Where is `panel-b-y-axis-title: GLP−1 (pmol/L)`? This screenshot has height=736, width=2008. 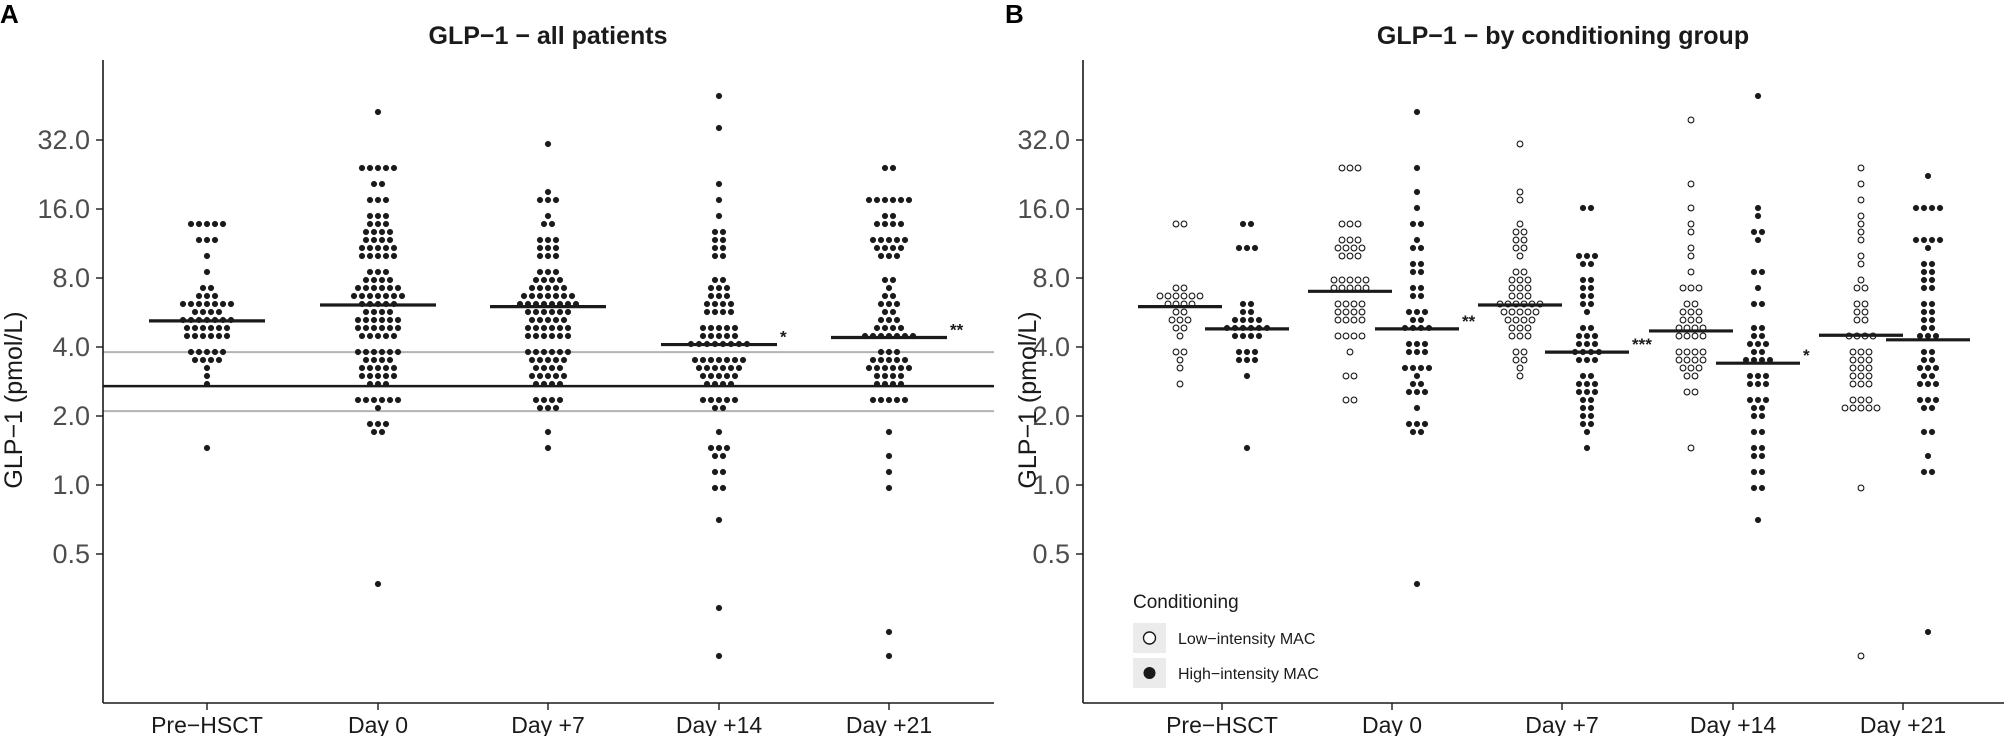 panel-b-y-axis-title: GLP−1 (pmol/L) is located at coordinates (1028, 399).